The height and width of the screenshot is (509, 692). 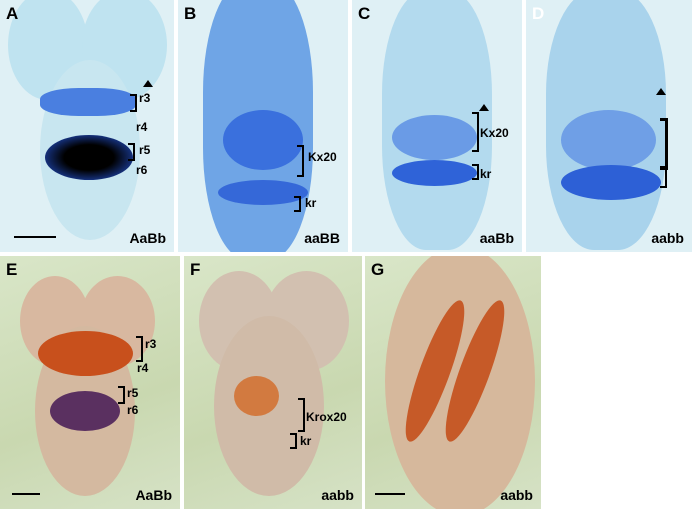 I want to click on genotype-label: aaBb, so click(x=496, y=238).